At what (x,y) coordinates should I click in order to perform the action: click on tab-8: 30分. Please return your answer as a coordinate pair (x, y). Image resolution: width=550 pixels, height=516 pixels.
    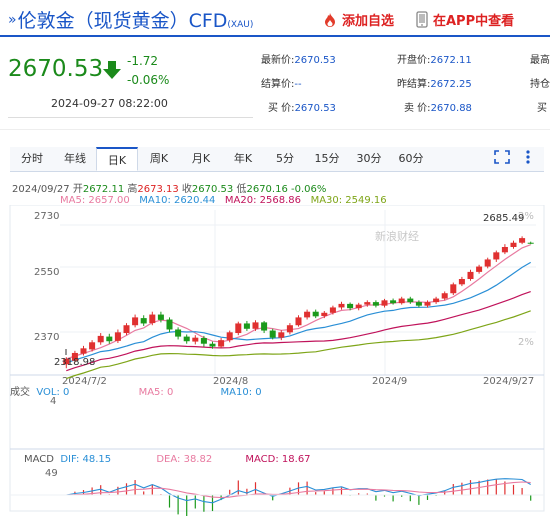
    Looking at the image, I should click on (369, 158).